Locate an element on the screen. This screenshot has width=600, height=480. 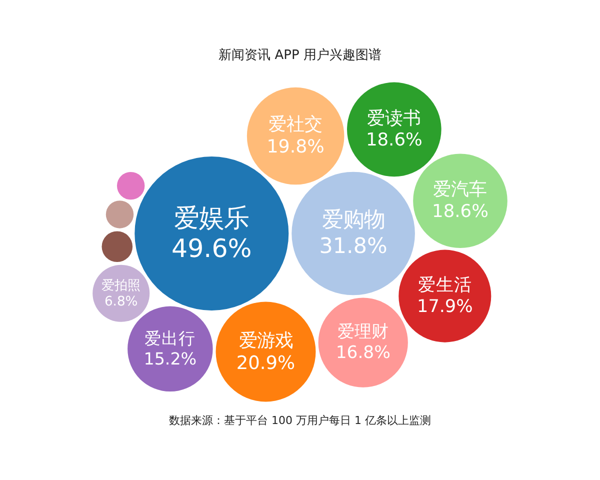
category-label: 爱游戏 is located at coordinates (265, 341).